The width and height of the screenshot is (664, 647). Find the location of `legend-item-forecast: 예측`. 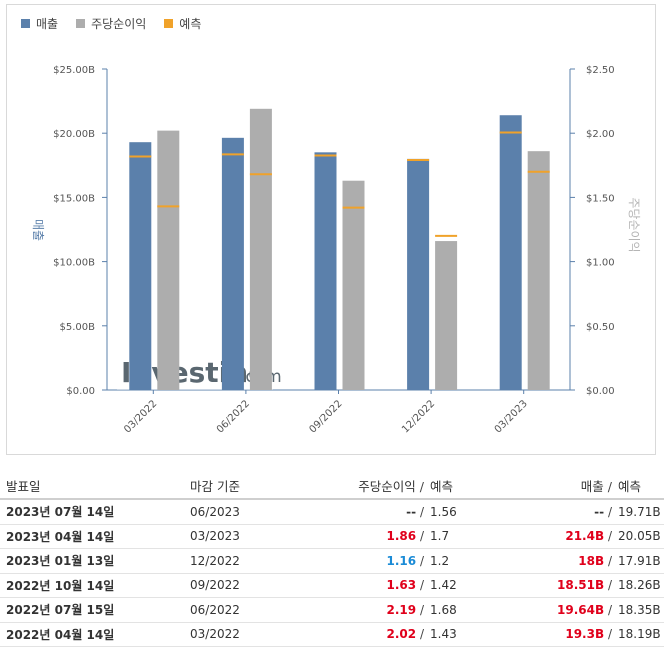

legend-item-forecast: 예측 is located at coordinates (182, 23).